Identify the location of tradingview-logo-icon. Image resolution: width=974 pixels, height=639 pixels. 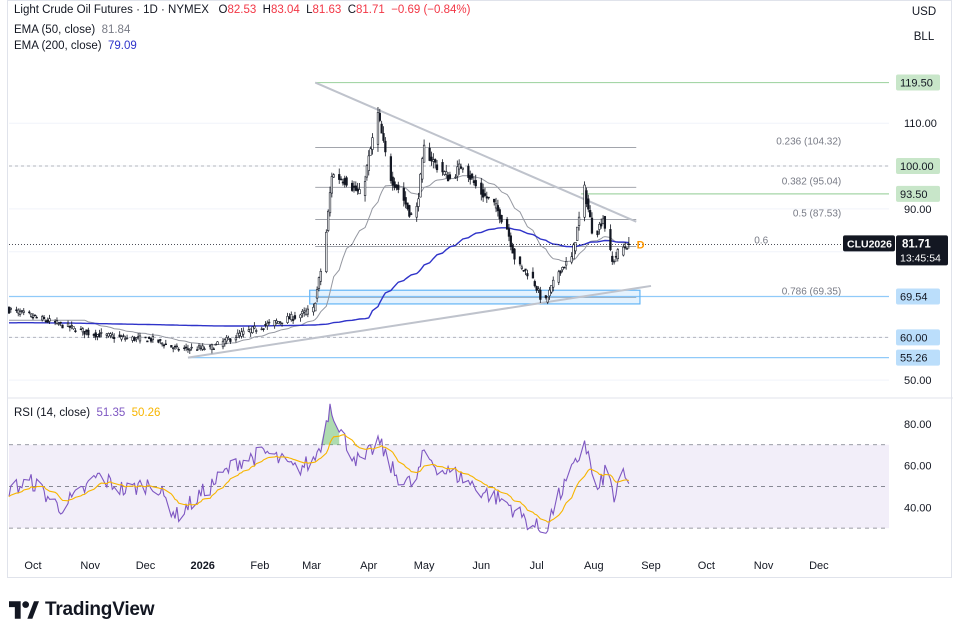
(24, 610).